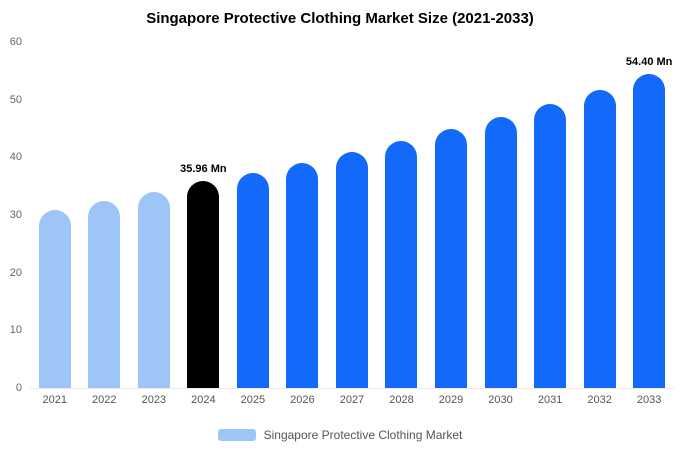 The image size is (680, 450). What do you see at coordinates (451, 400) in the screenshot?
I see `x-tick-label-2029: 2029` at bounding box center [451, 400].